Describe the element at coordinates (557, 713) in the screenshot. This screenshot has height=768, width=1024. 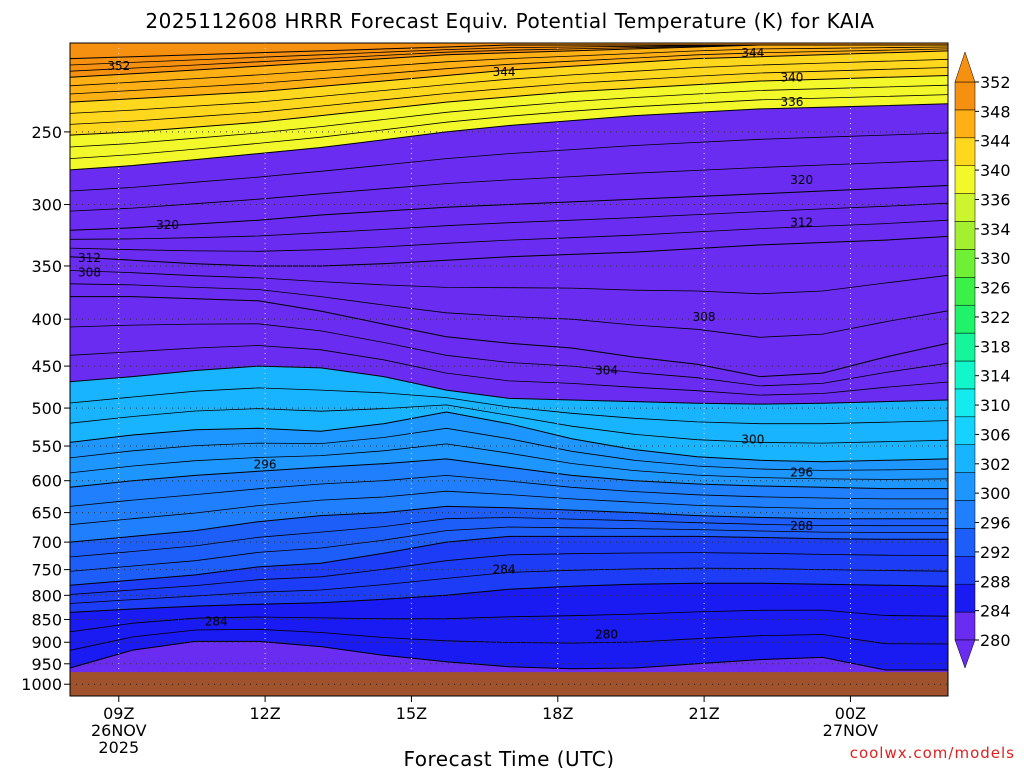
I see `x-tick-label: 18Z` at that location.